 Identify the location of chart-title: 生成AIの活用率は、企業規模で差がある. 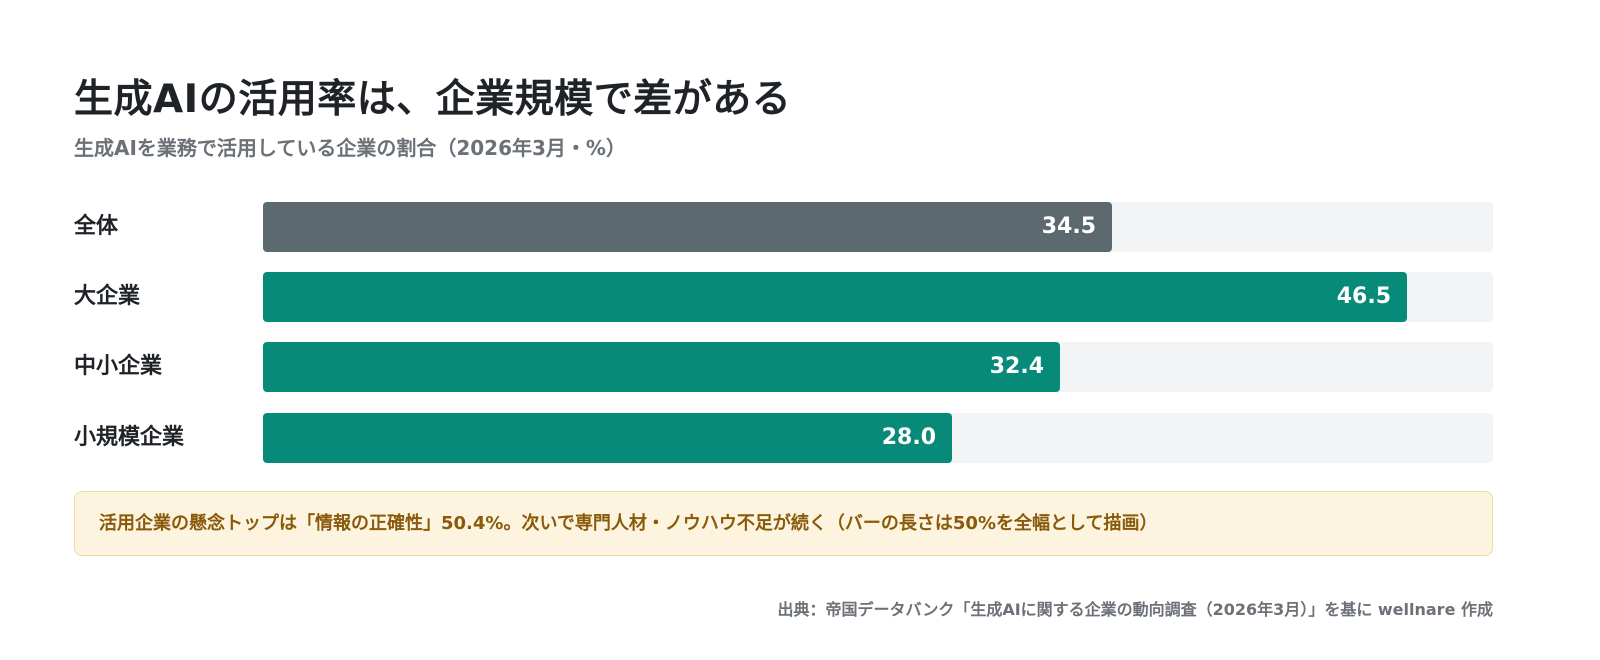
(433, 99).